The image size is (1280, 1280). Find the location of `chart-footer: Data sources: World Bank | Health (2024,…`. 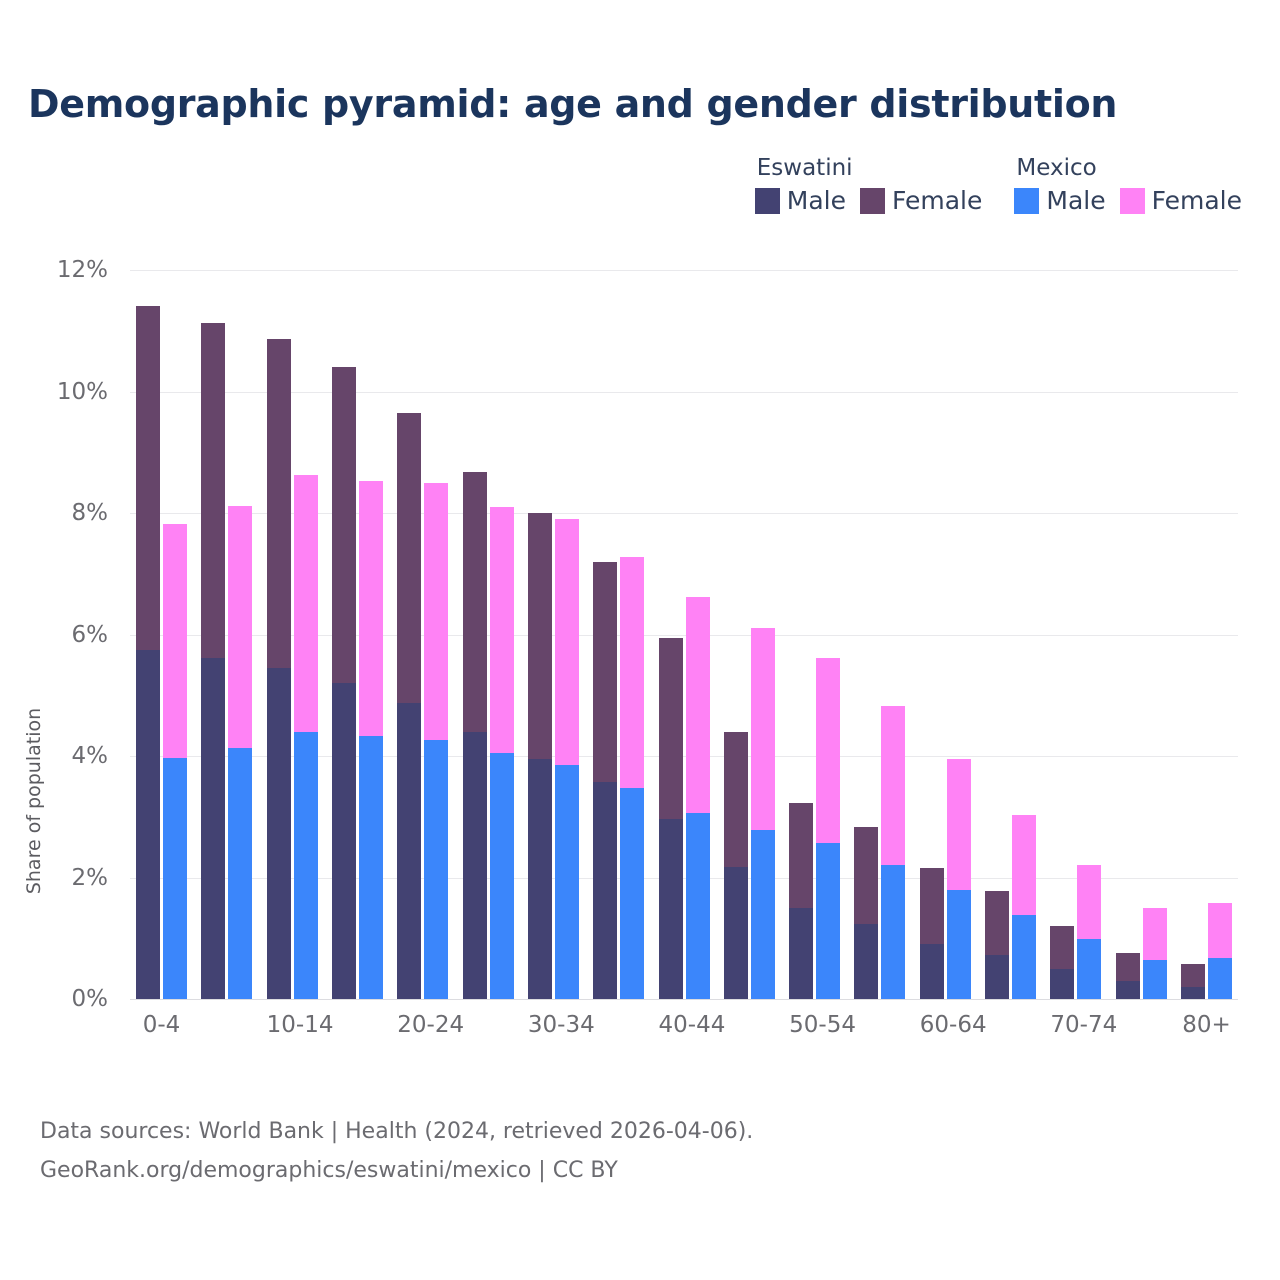

chart-footer: Data sources: World Bank | Health (2024,… is located at coordinates (396, 1151).